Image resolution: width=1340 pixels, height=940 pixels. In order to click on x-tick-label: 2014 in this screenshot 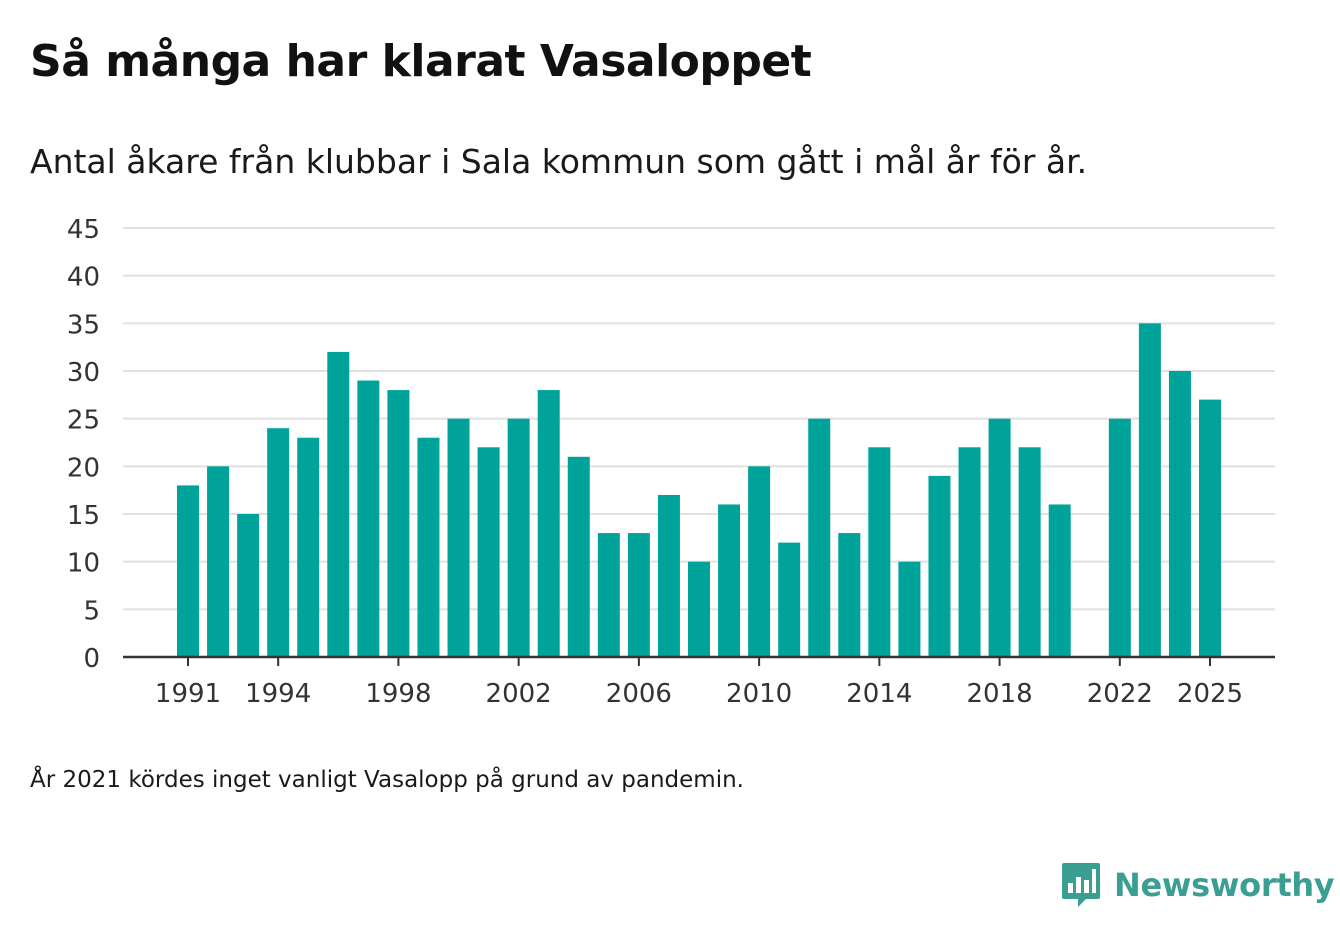, I will do `click(879, 694)`.